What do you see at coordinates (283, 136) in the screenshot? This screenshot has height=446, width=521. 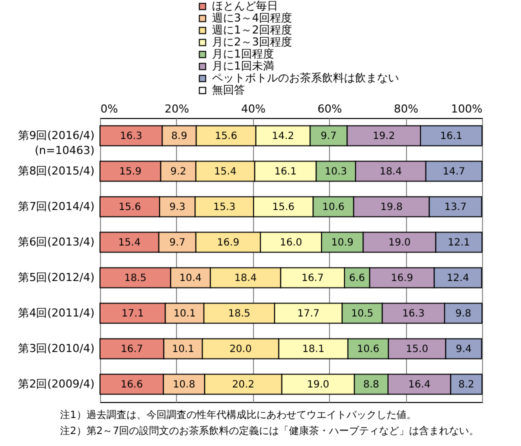 I see `data-label: 14.2` at bounding box center [283, 136].